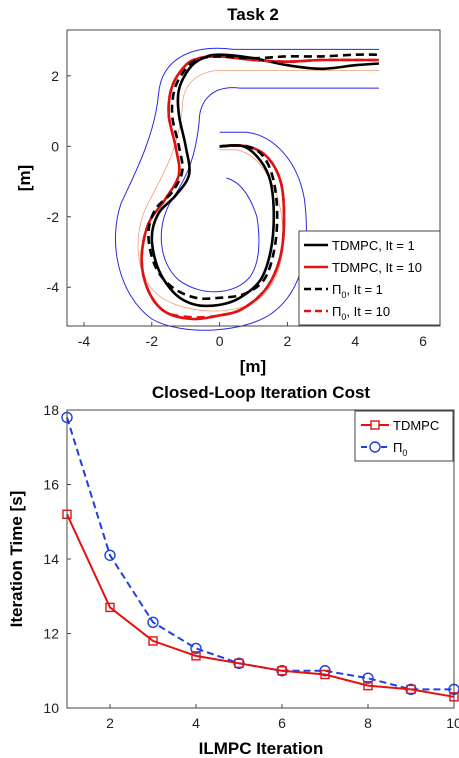 This screenshot has width=459, height=758. What do you see at coordinates (84, 341) in the screenshot?
I see `x-tick-label: -4` at bounding box center [84, 341].